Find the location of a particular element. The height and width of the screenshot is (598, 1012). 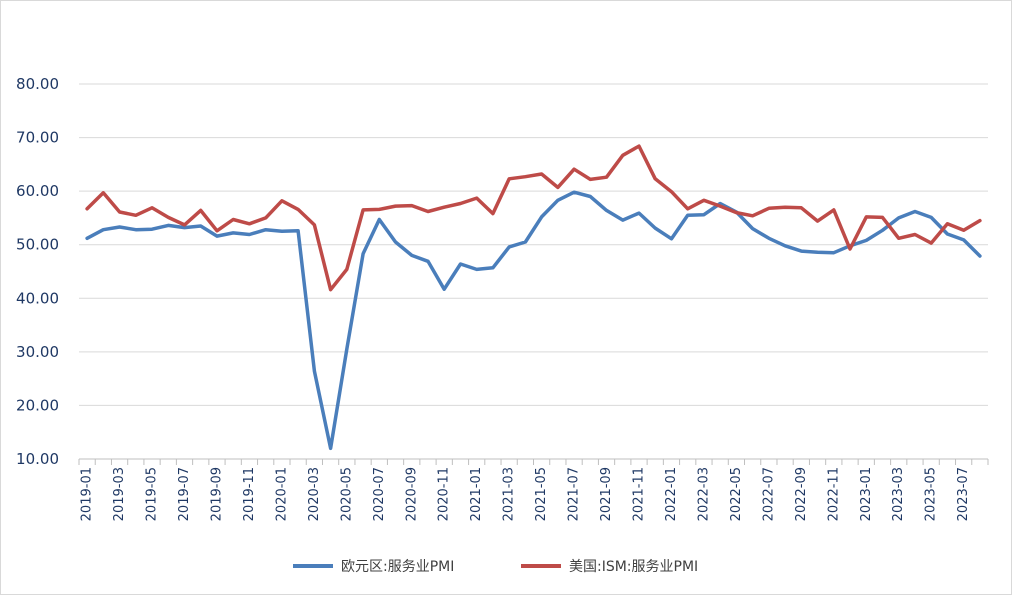

x-tick-label: 2020-09 is located at coordinates (411, 494).